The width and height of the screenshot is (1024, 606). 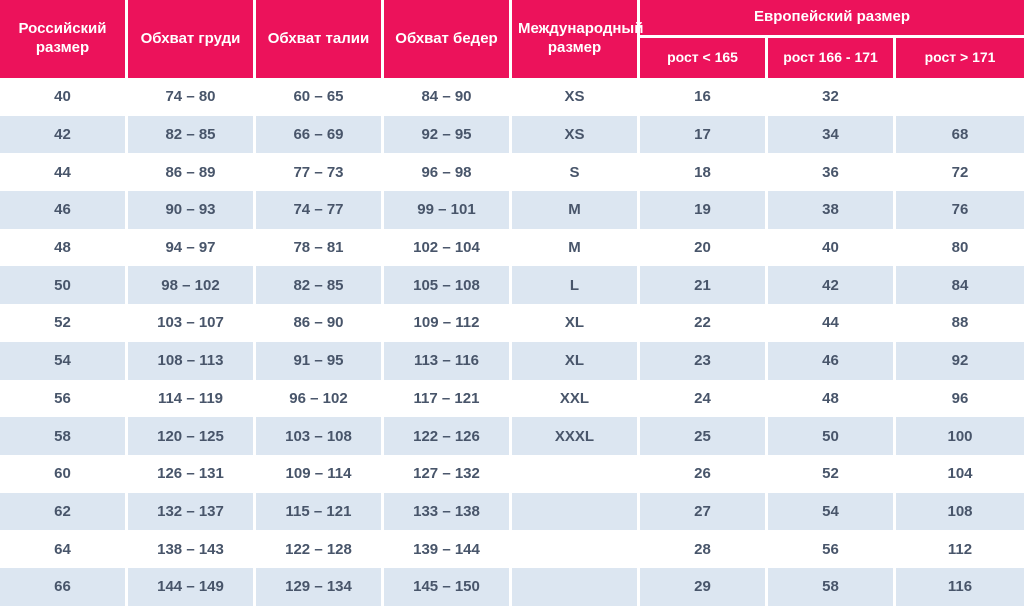 I want to click on cell-height-166-171: 52, so click(x=832, y=473).